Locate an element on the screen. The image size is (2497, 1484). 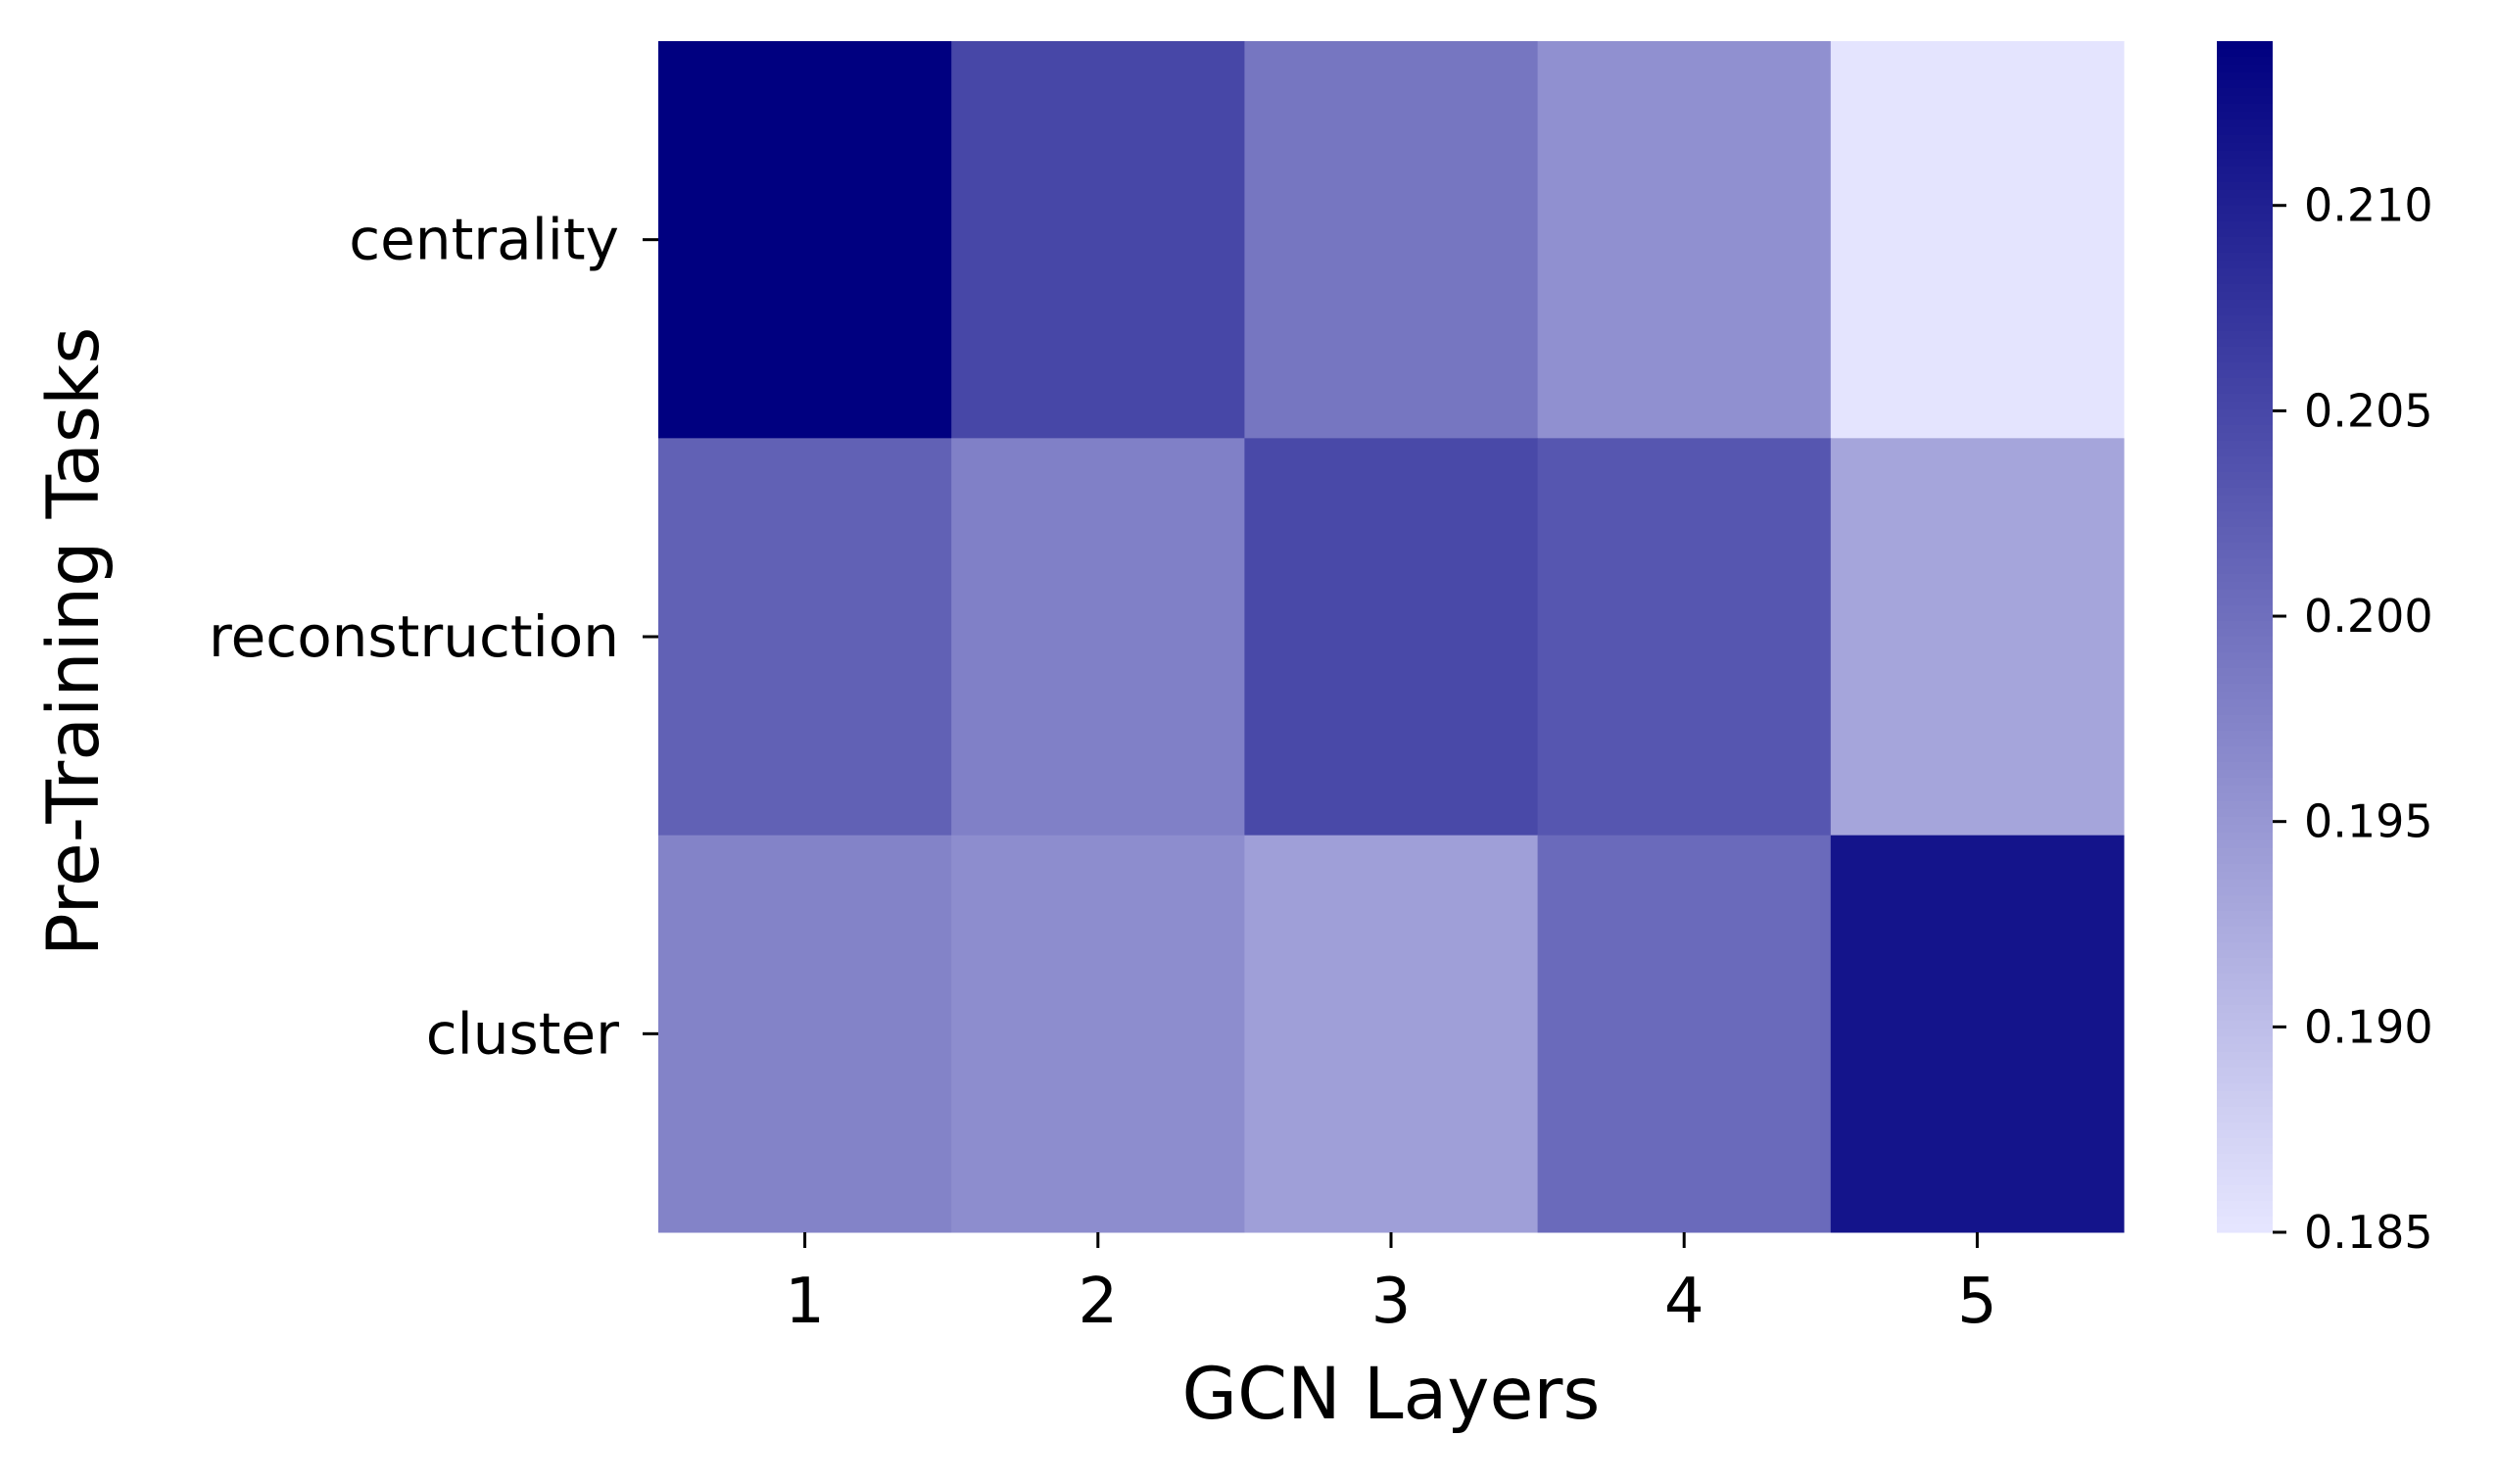
colorbar-tick-label: 0.195 is located at coordinates (2368, 821).